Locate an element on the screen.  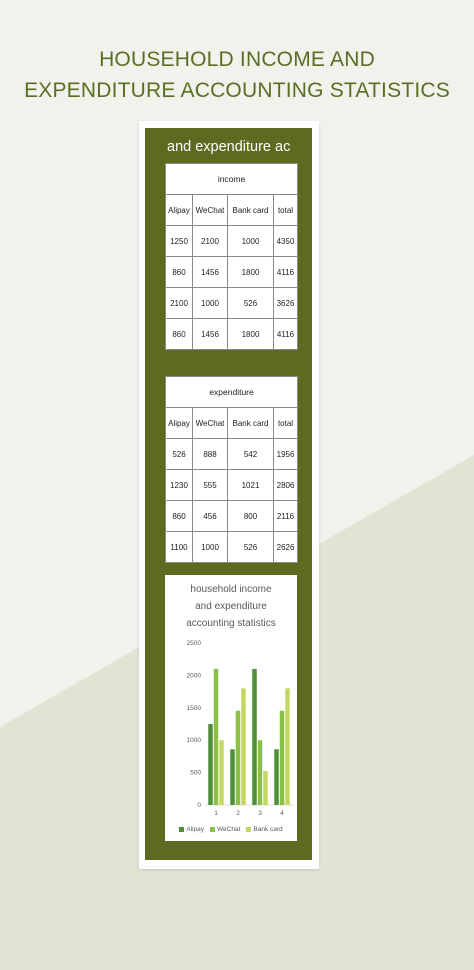
legend-swatch-alipay is located at coordinates (182, 829).